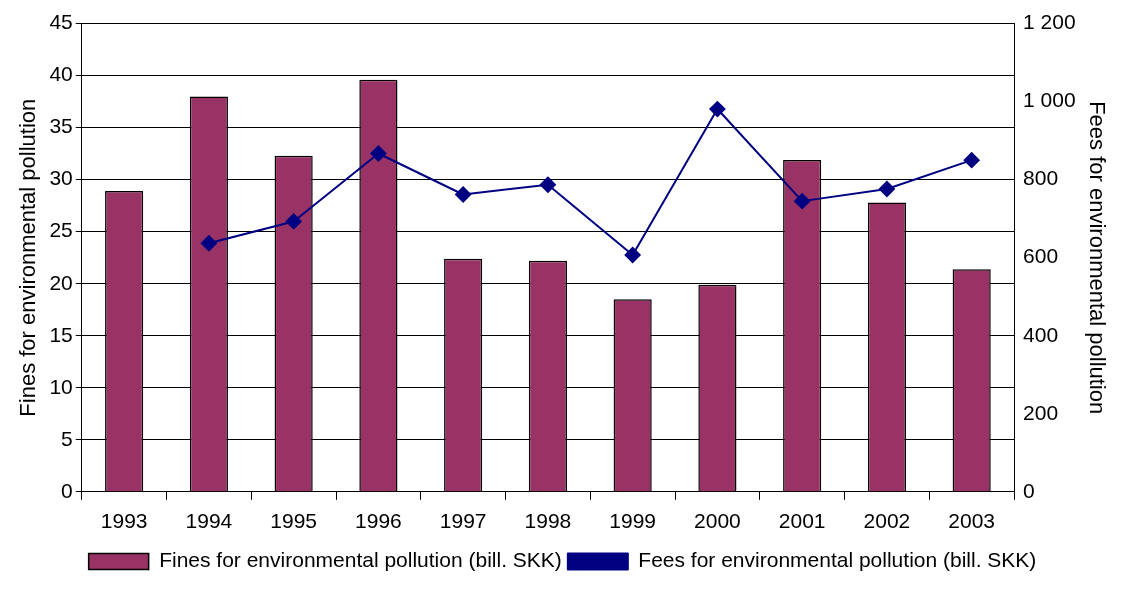 The image size is (1125, 590). I want to click on legend-label: Fees for environmental pollution (bill. SKK), so click(837, 560).